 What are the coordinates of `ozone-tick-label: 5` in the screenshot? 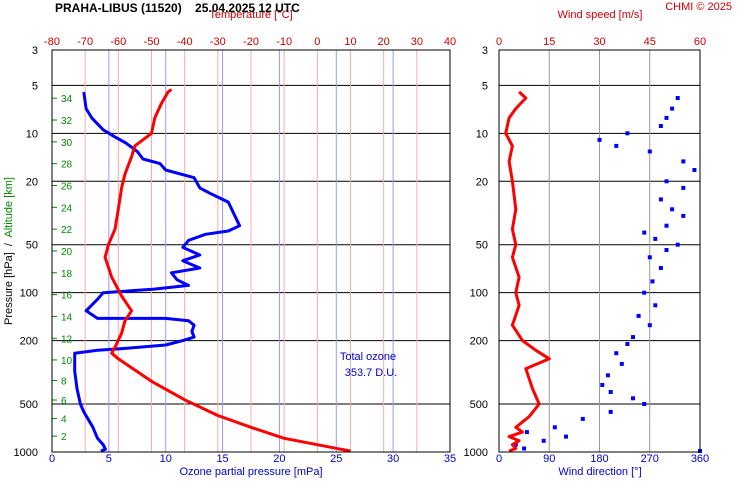 It's located at (109, 459).